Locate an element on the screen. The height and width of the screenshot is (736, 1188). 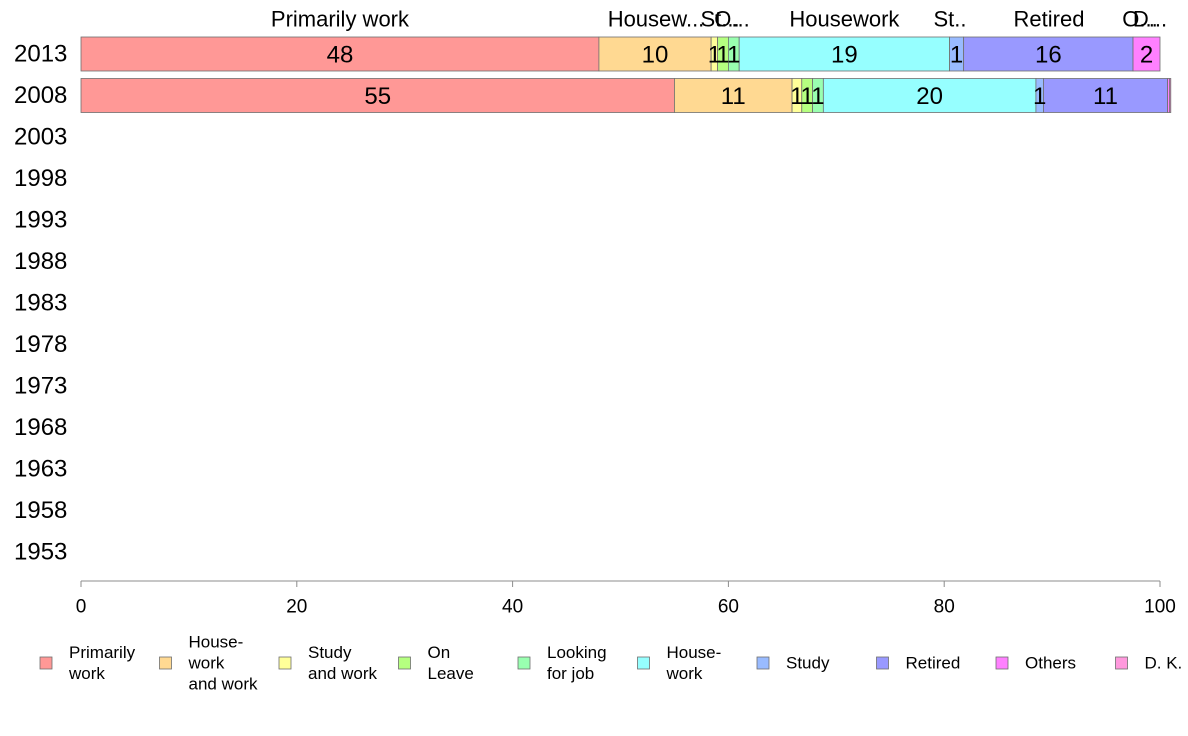
legend-label: Leave is located at coordinates (451, 673).